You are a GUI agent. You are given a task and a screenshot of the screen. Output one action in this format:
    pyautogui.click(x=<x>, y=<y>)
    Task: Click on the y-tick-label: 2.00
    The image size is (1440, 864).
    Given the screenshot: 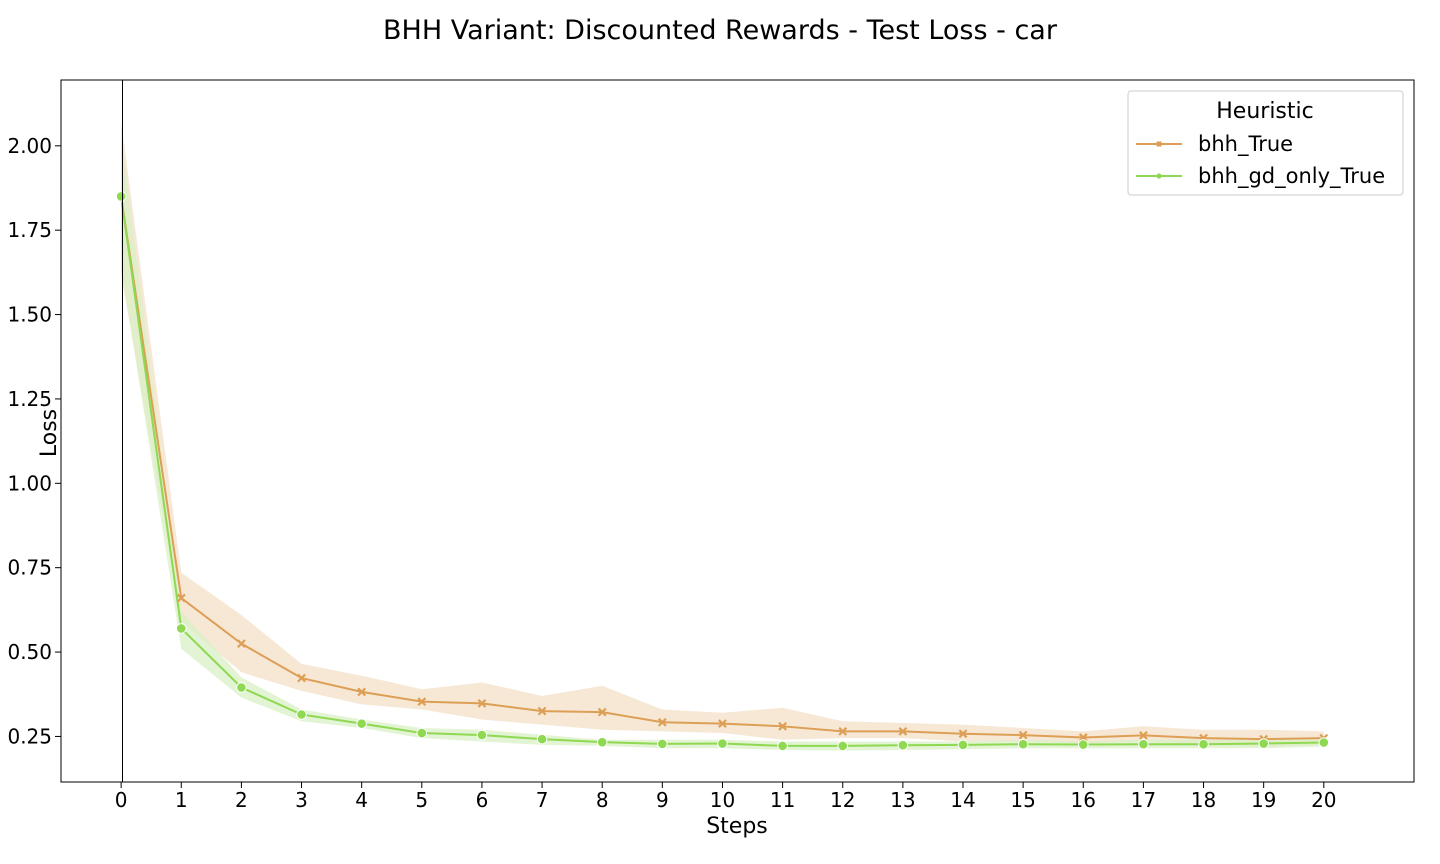 What is the action you would take?
    pyautogui.click(x=29, y=146)
    